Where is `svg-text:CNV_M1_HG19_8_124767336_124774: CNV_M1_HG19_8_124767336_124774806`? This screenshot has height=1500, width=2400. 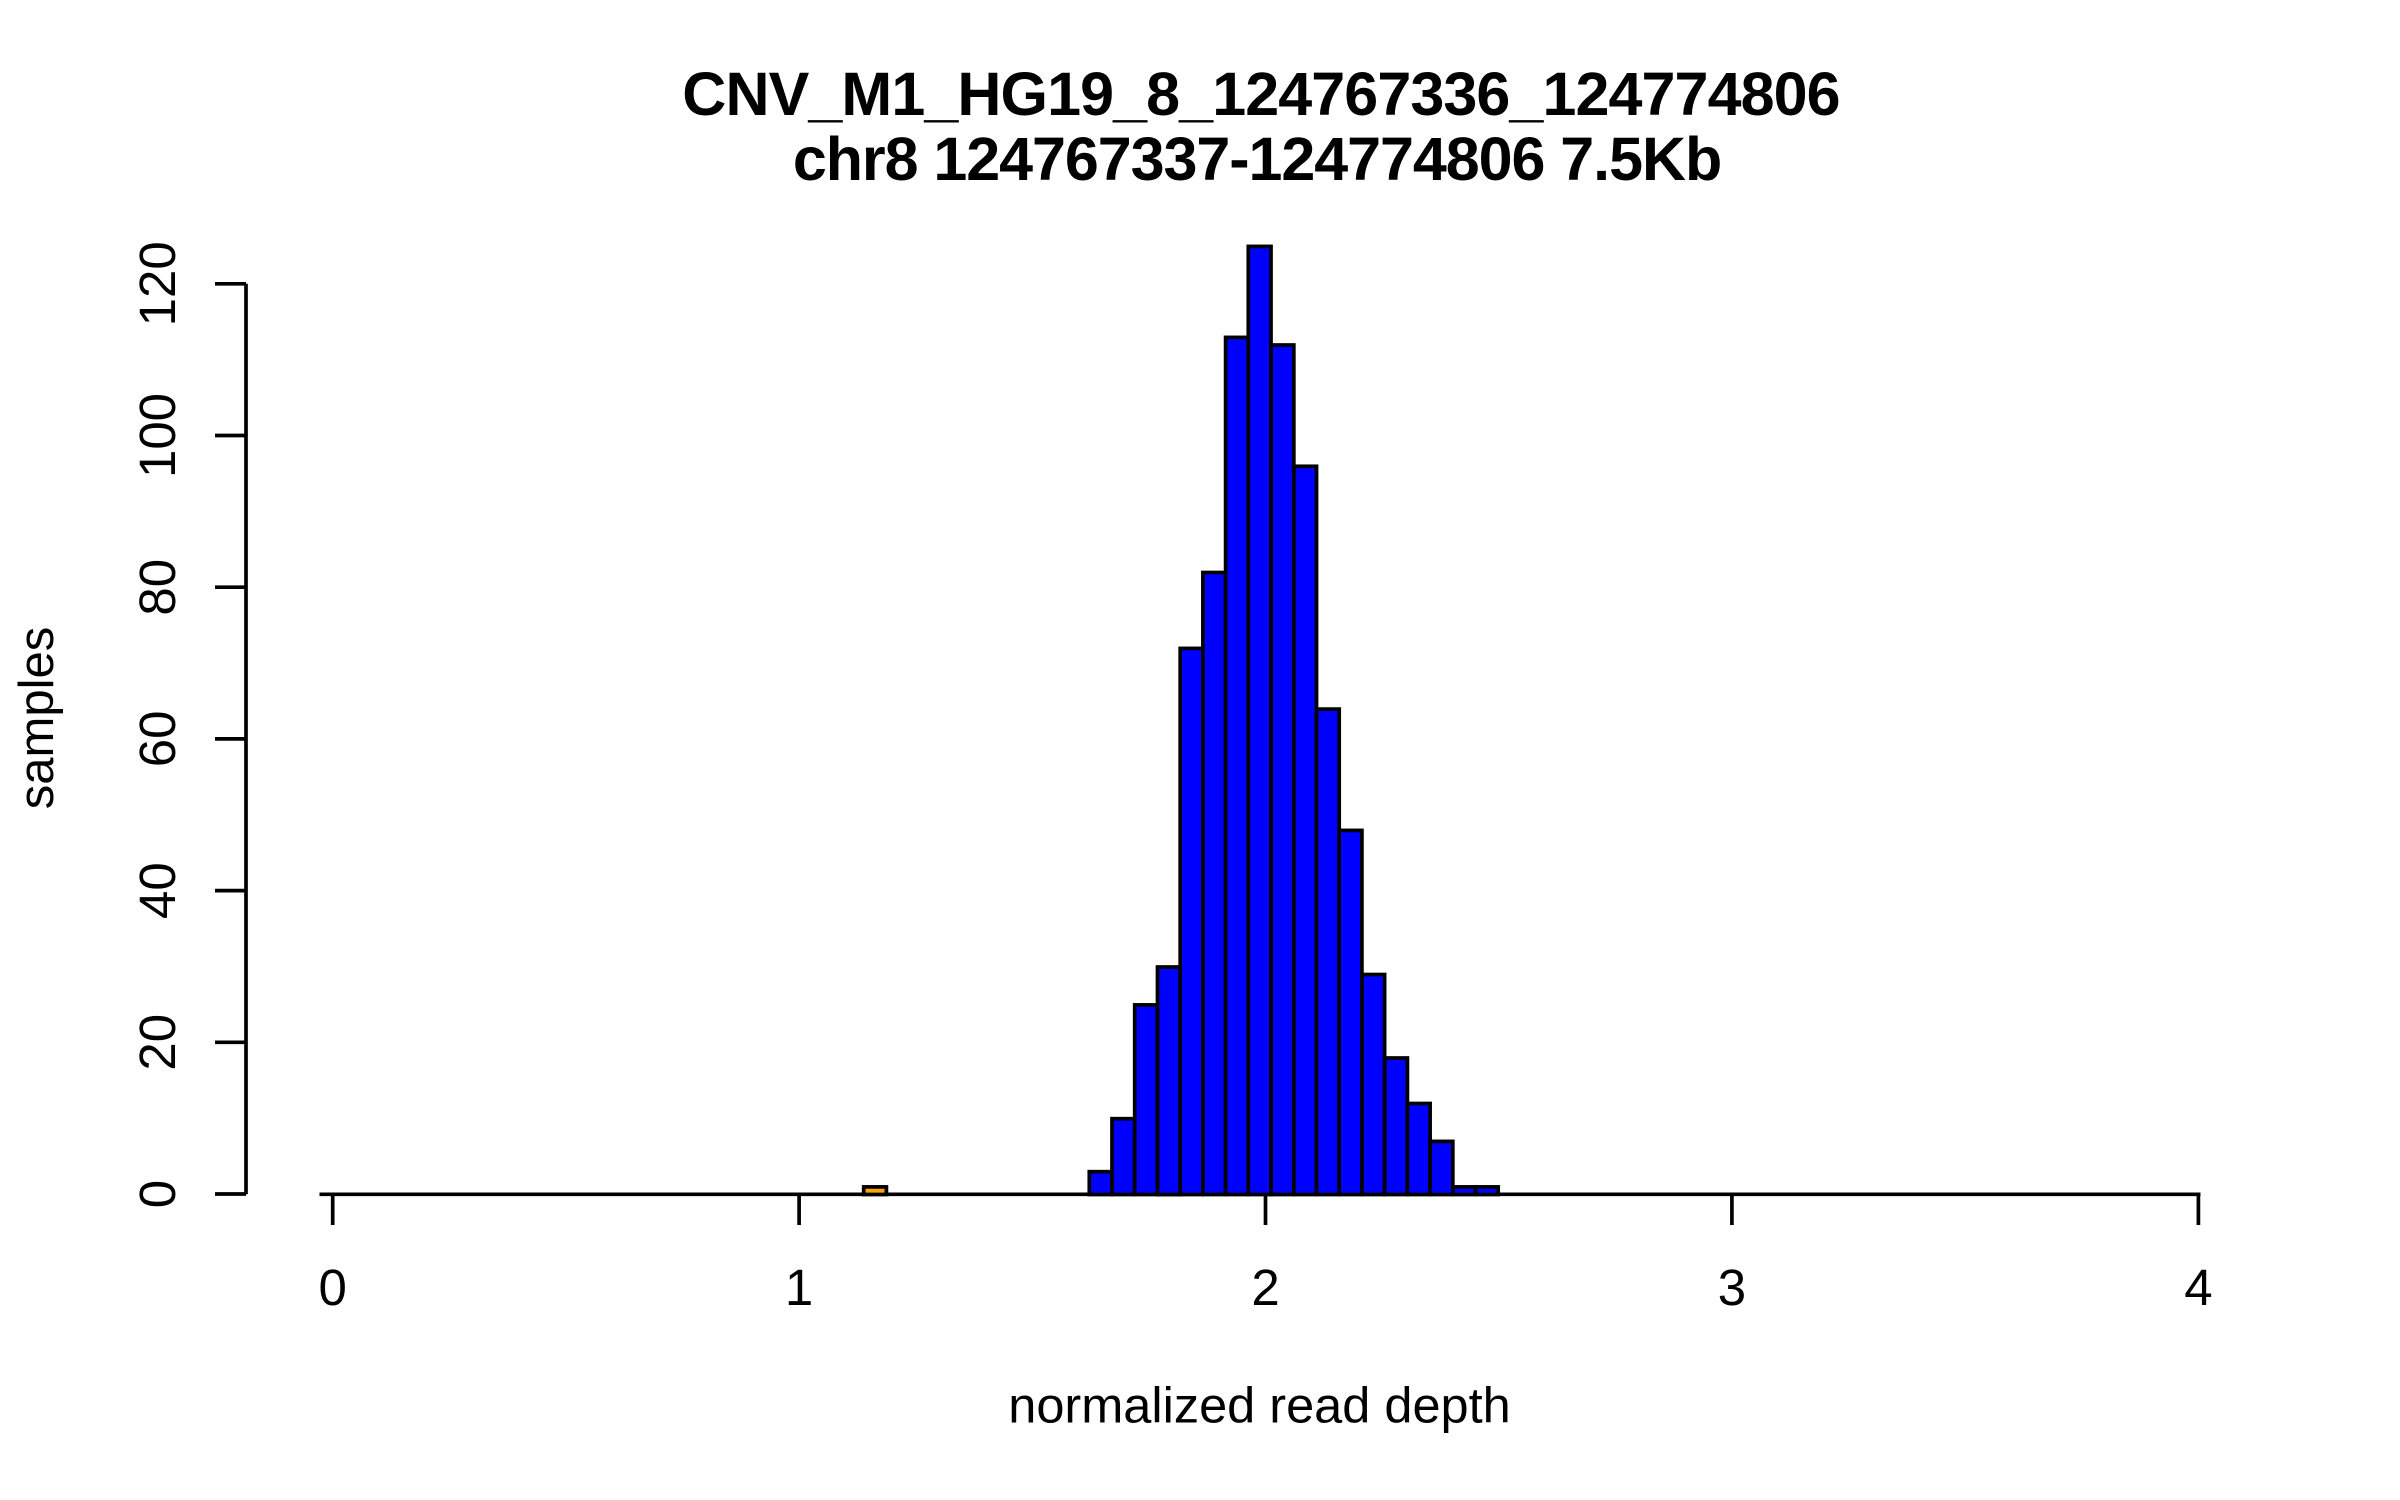 svg-text:CNV_M1_HG19_8_124767336_124774: CNV_M1_HG19_8_124767336_124774806 is located at coordinates (1260, 94).